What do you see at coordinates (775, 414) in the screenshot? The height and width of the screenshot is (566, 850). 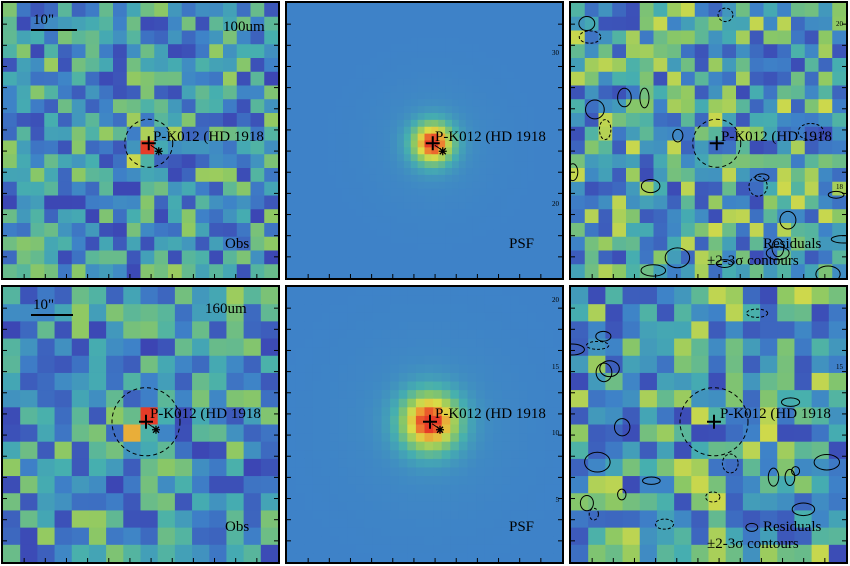 I see `source-label: P-K012 (HD 1918` at bounding box center [775, 414].